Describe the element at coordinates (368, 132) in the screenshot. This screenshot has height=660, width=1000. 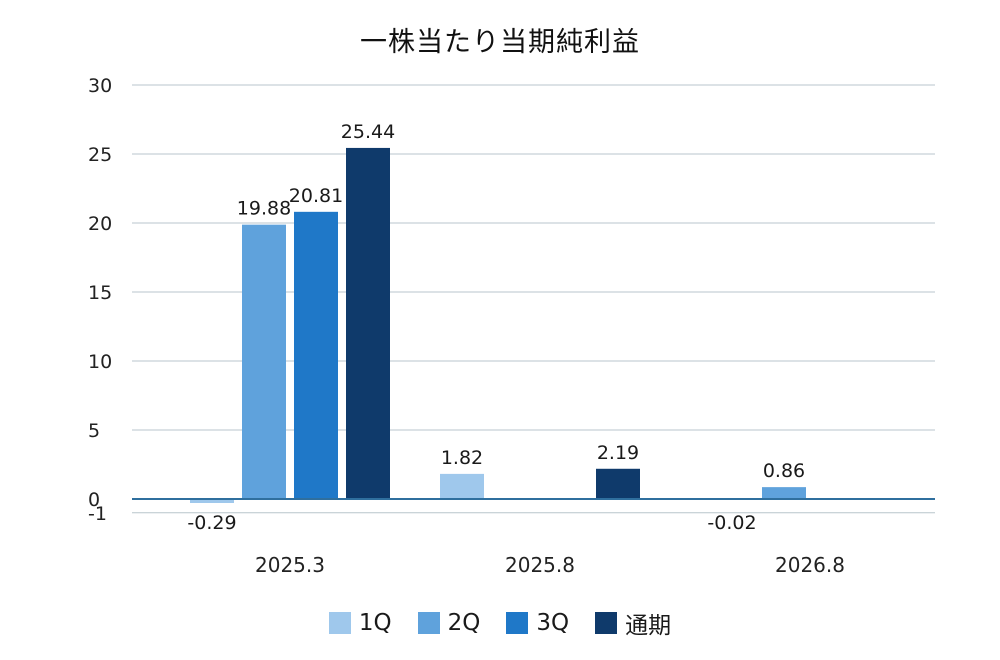
I see `data-label-通期-2025.3: 25.44` at that location.